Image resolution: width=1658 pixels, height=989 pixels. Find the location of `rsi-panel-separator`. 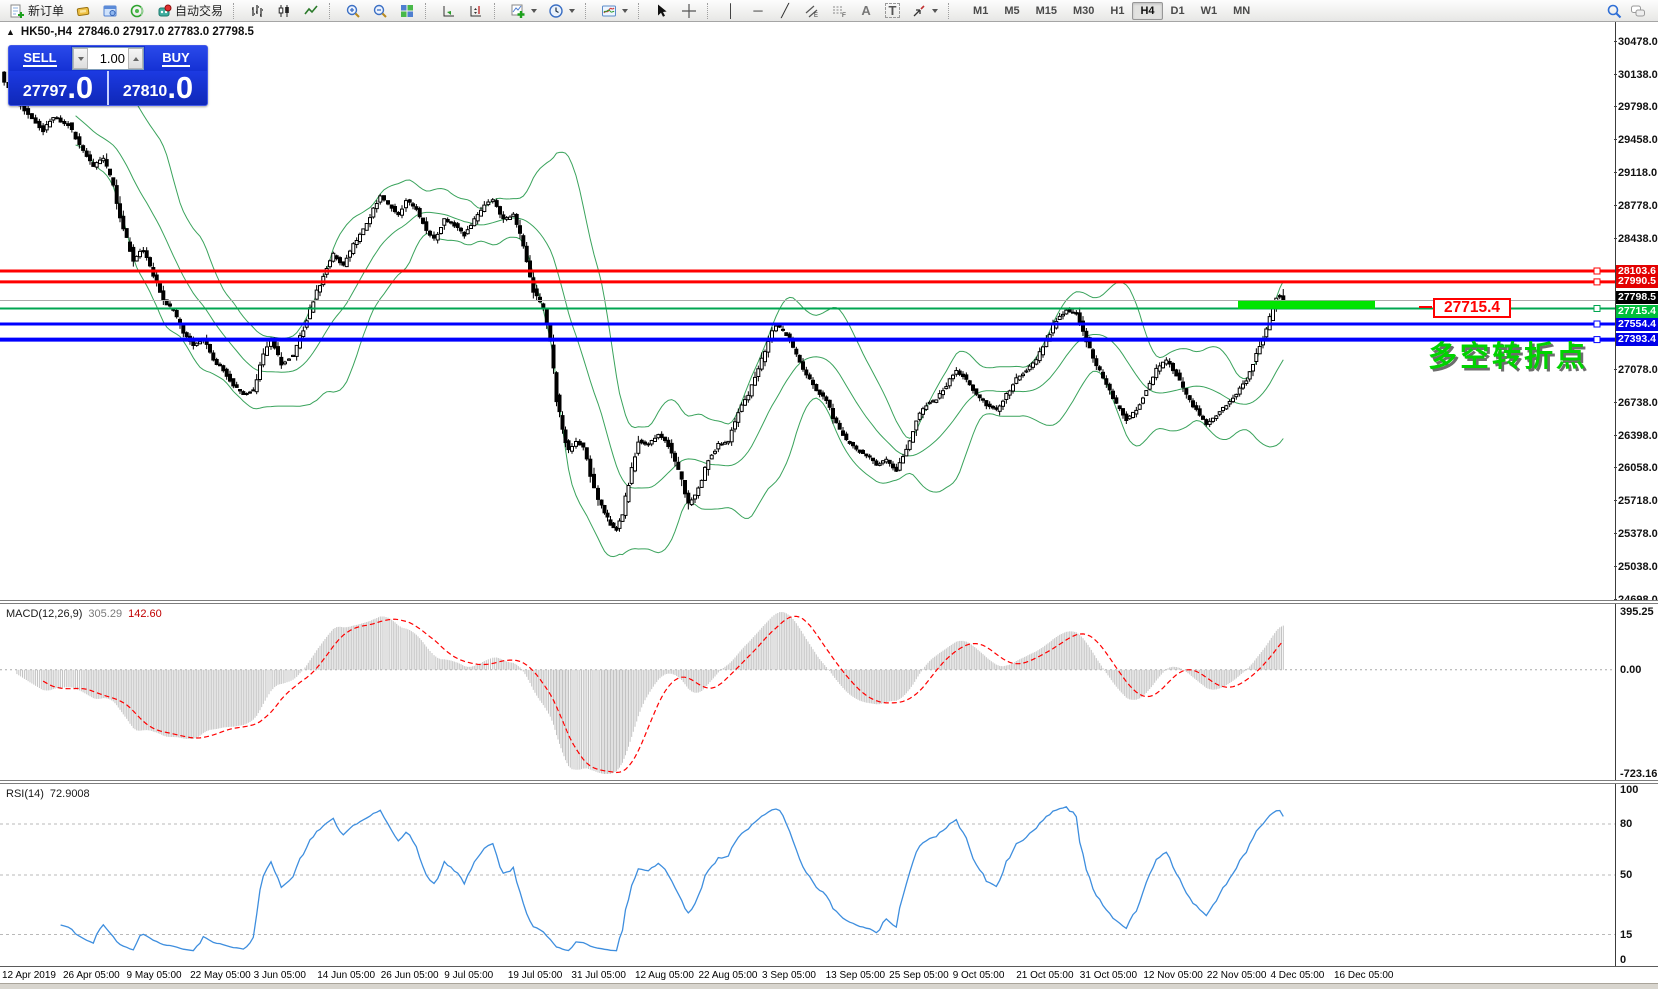

rsi-panel-separator is located at coordinates (829, 782).